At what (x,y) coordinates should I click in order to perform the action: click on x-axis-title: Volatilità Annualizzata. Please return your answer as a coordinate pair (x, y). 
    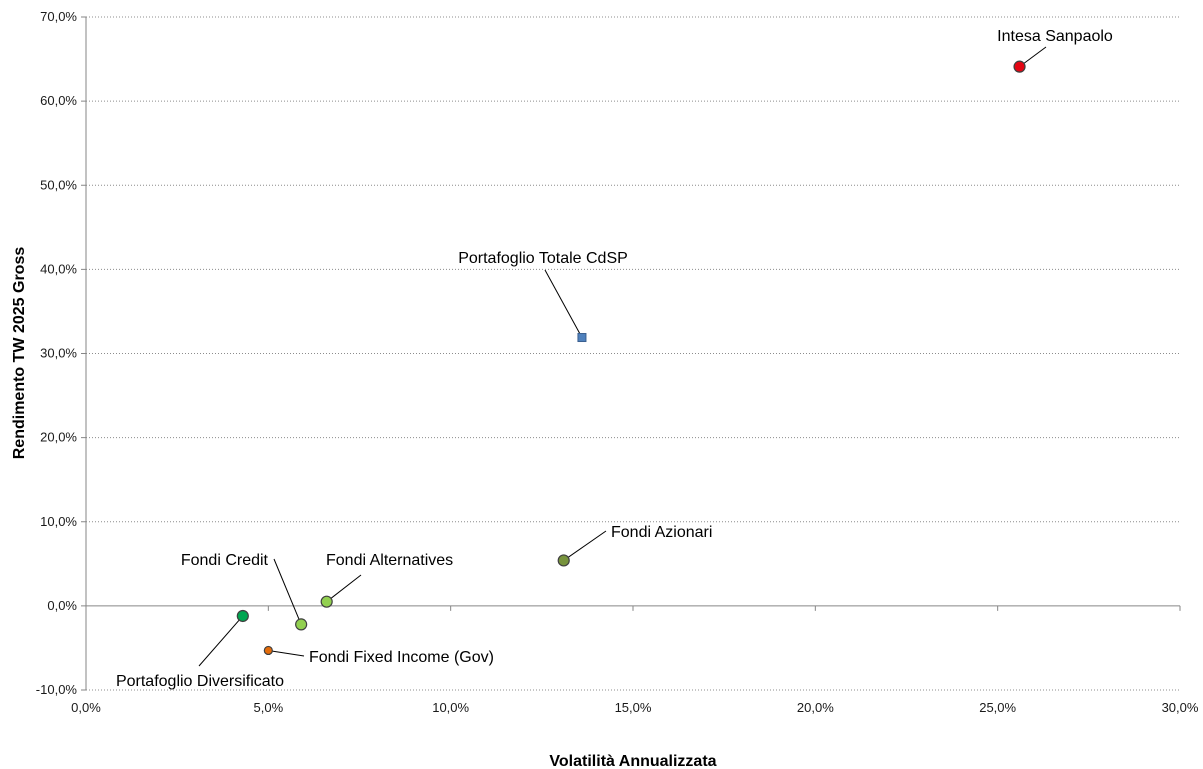
    Looking at the image, I should click on (632, 761).